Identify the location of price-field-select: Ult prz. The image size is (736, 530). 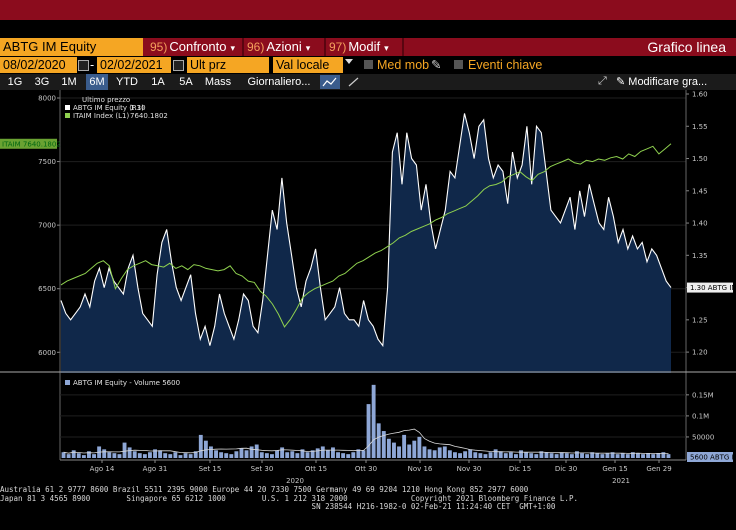
(228, 65).